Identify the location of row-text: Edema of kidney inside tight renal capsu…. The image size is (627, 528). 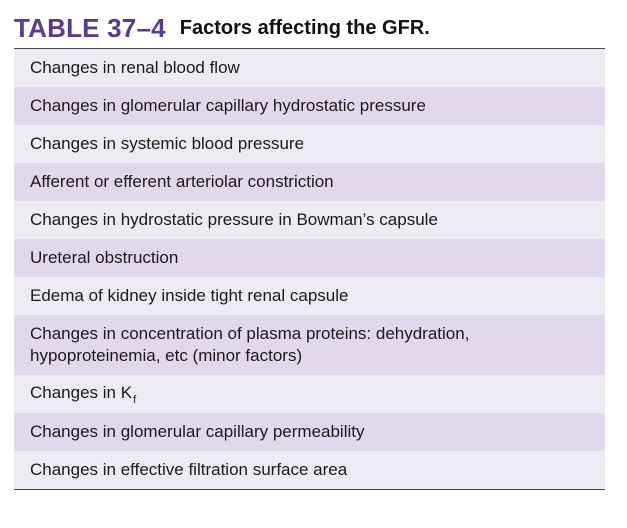
(189, 295).